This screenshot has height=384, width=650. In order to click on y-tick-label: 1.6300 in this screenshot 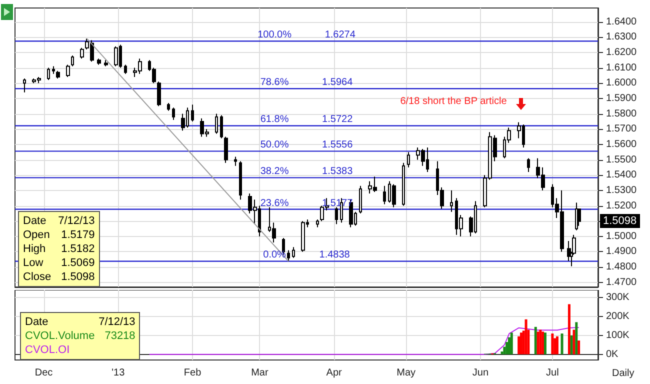, I will do `click(622, 37)`.